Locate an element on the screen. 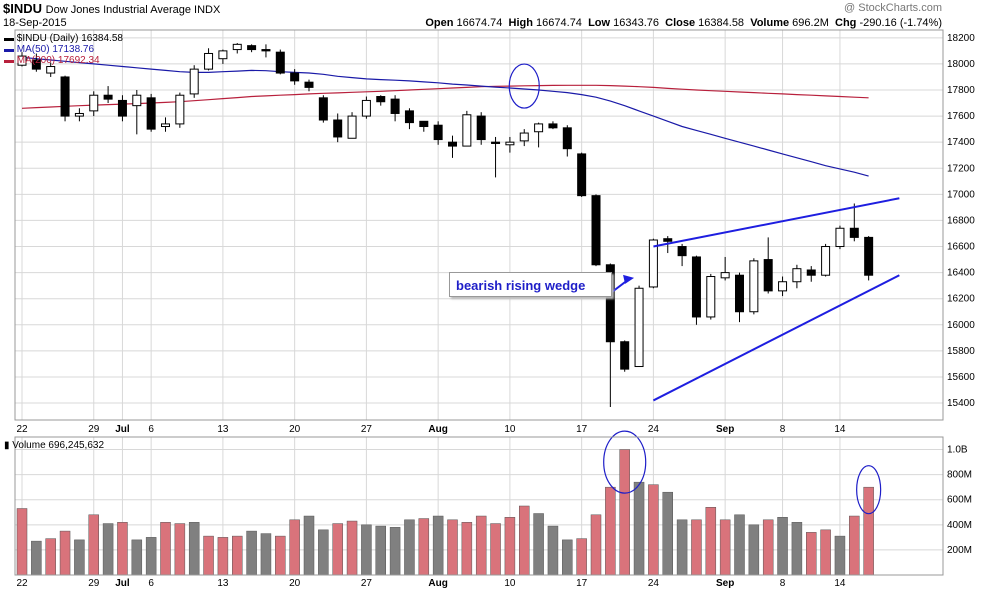 Image resolution: width=990 pixels, height=591 pixels. x-tick-label: Jul is located at coordinates (122, 429).